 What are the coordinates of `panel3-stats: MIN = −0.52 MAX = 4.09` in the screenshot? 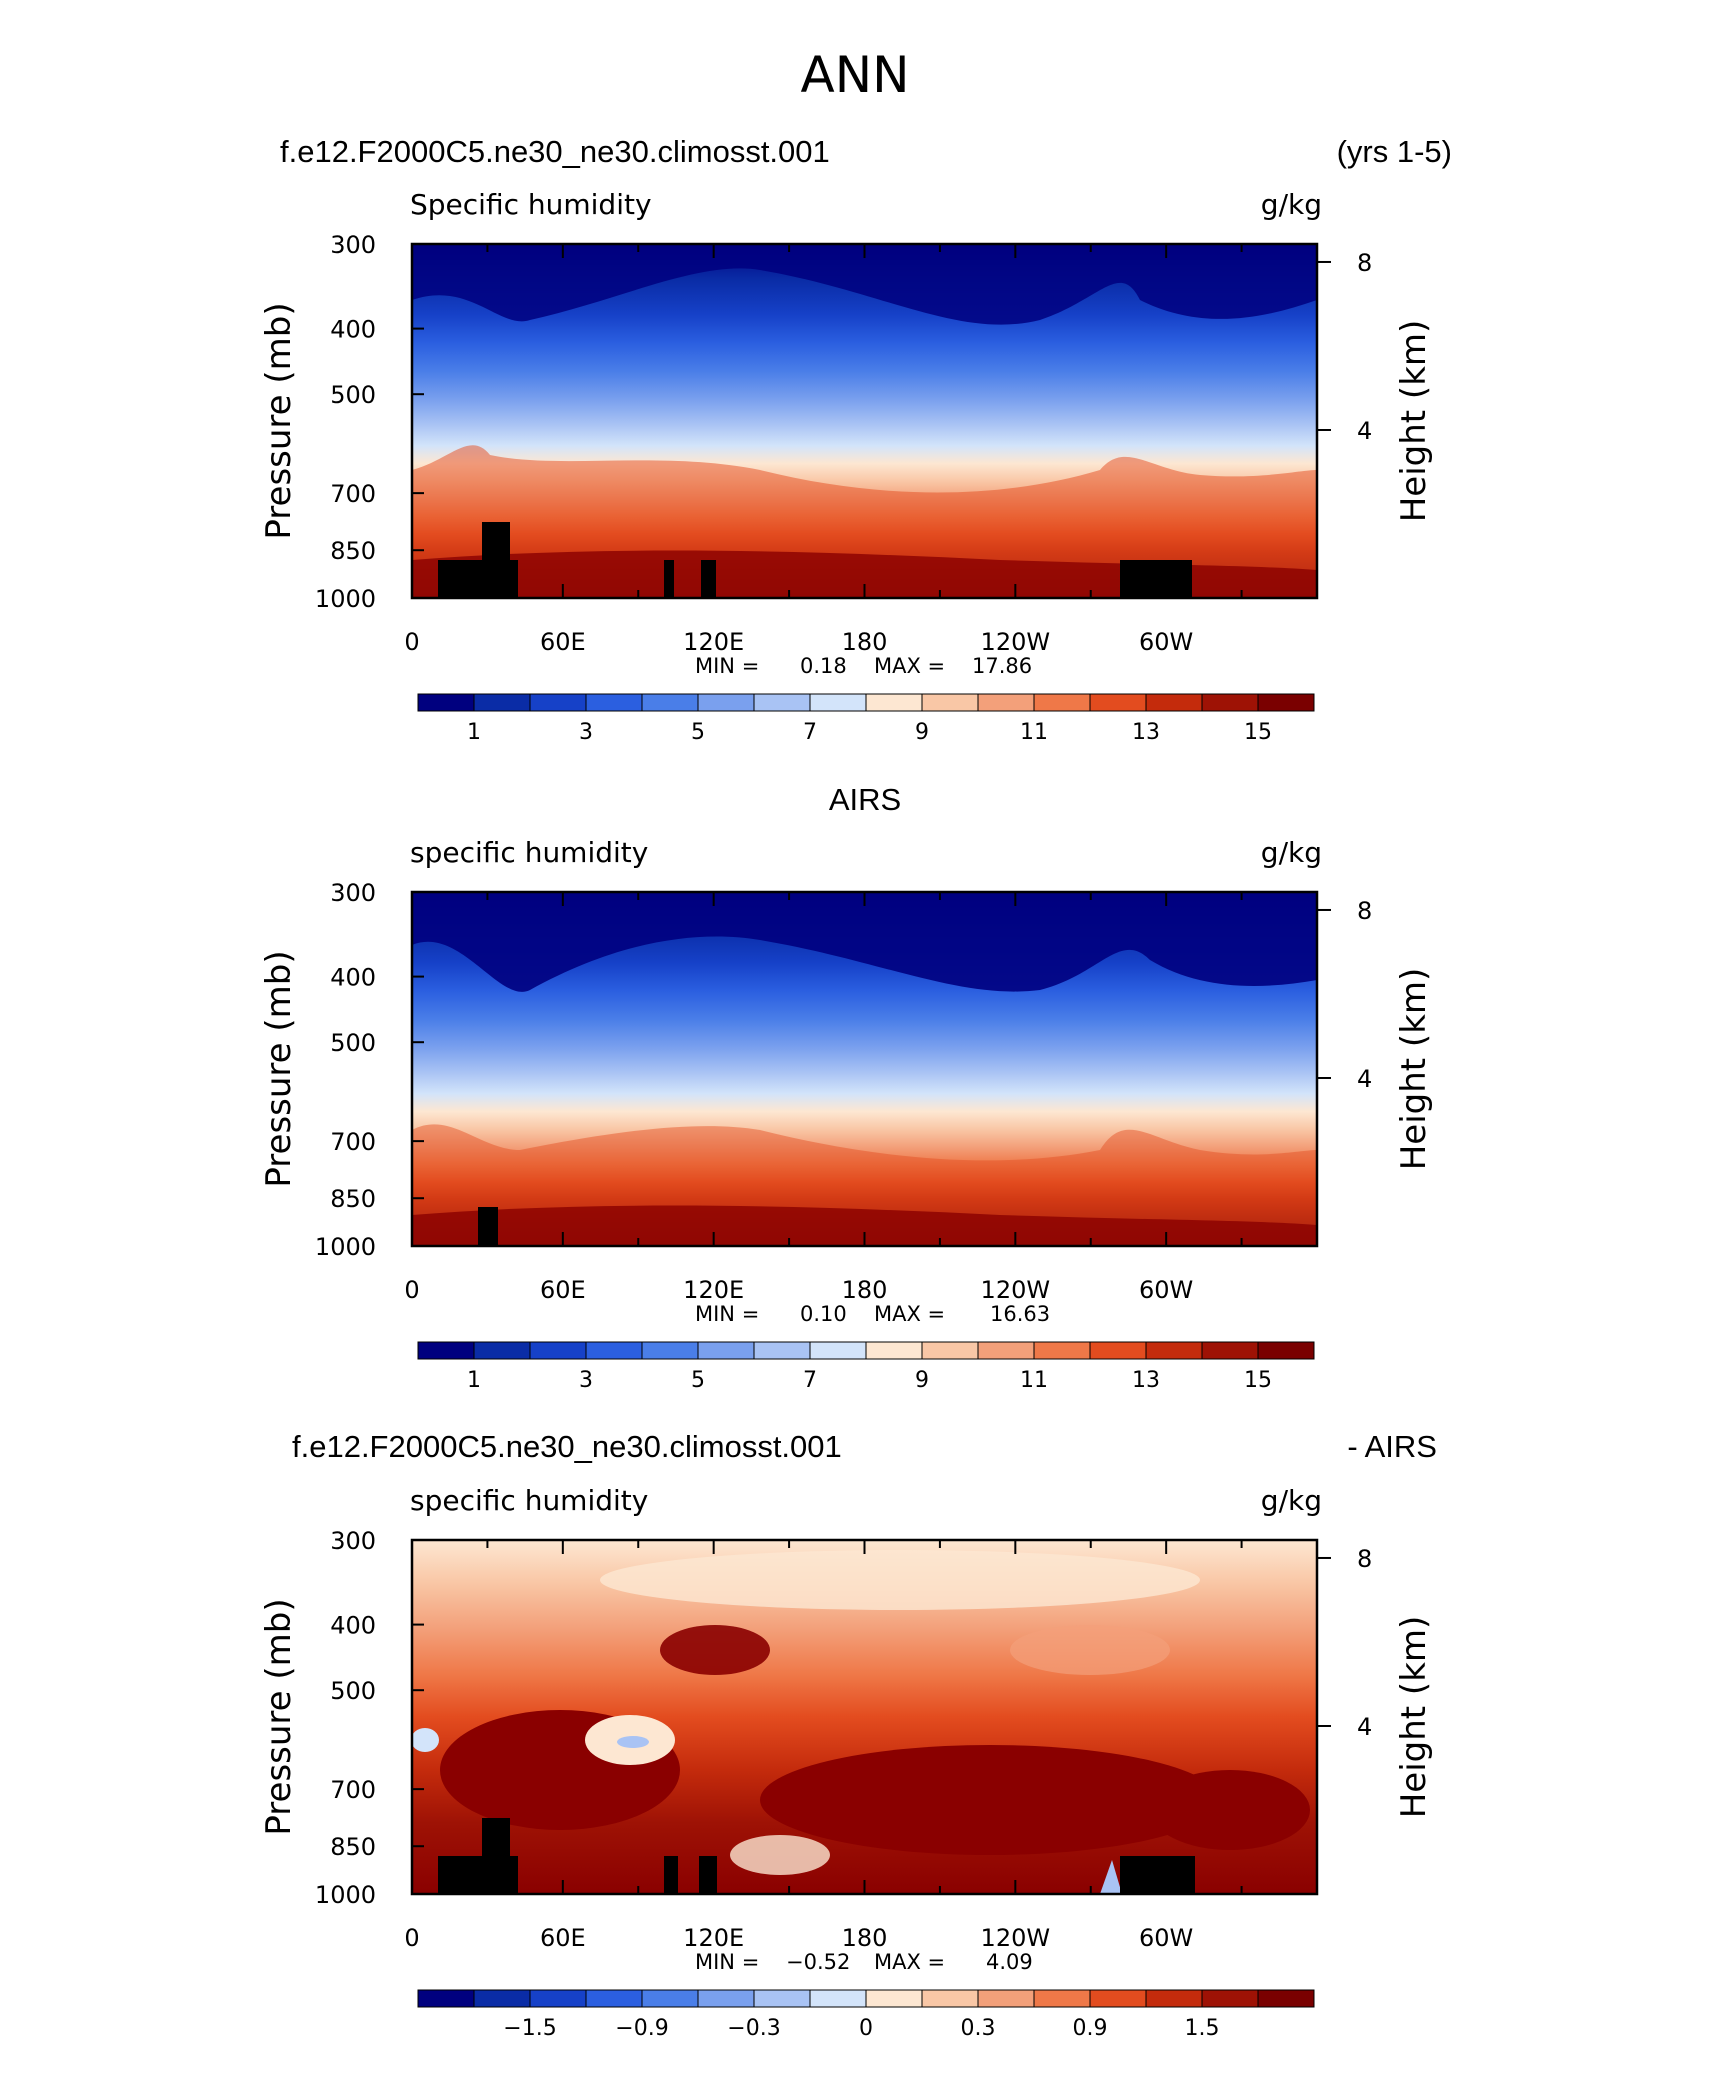 It's located at (864, 1962).